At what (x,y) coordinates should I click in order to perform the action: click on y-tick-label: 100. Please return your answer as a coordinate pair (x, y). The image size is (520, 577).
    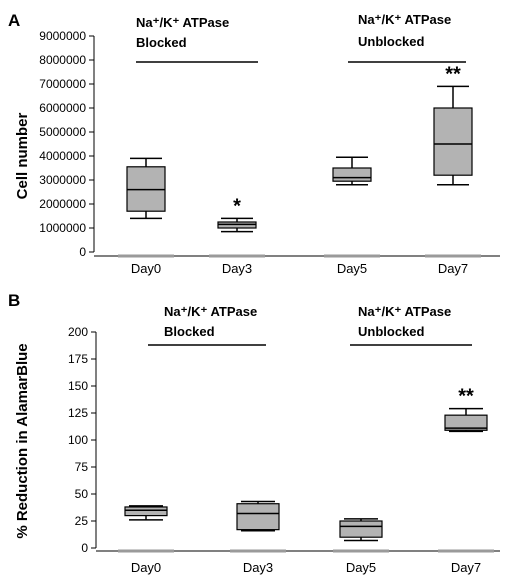
    Looking at the image, I should click on (78, 440).